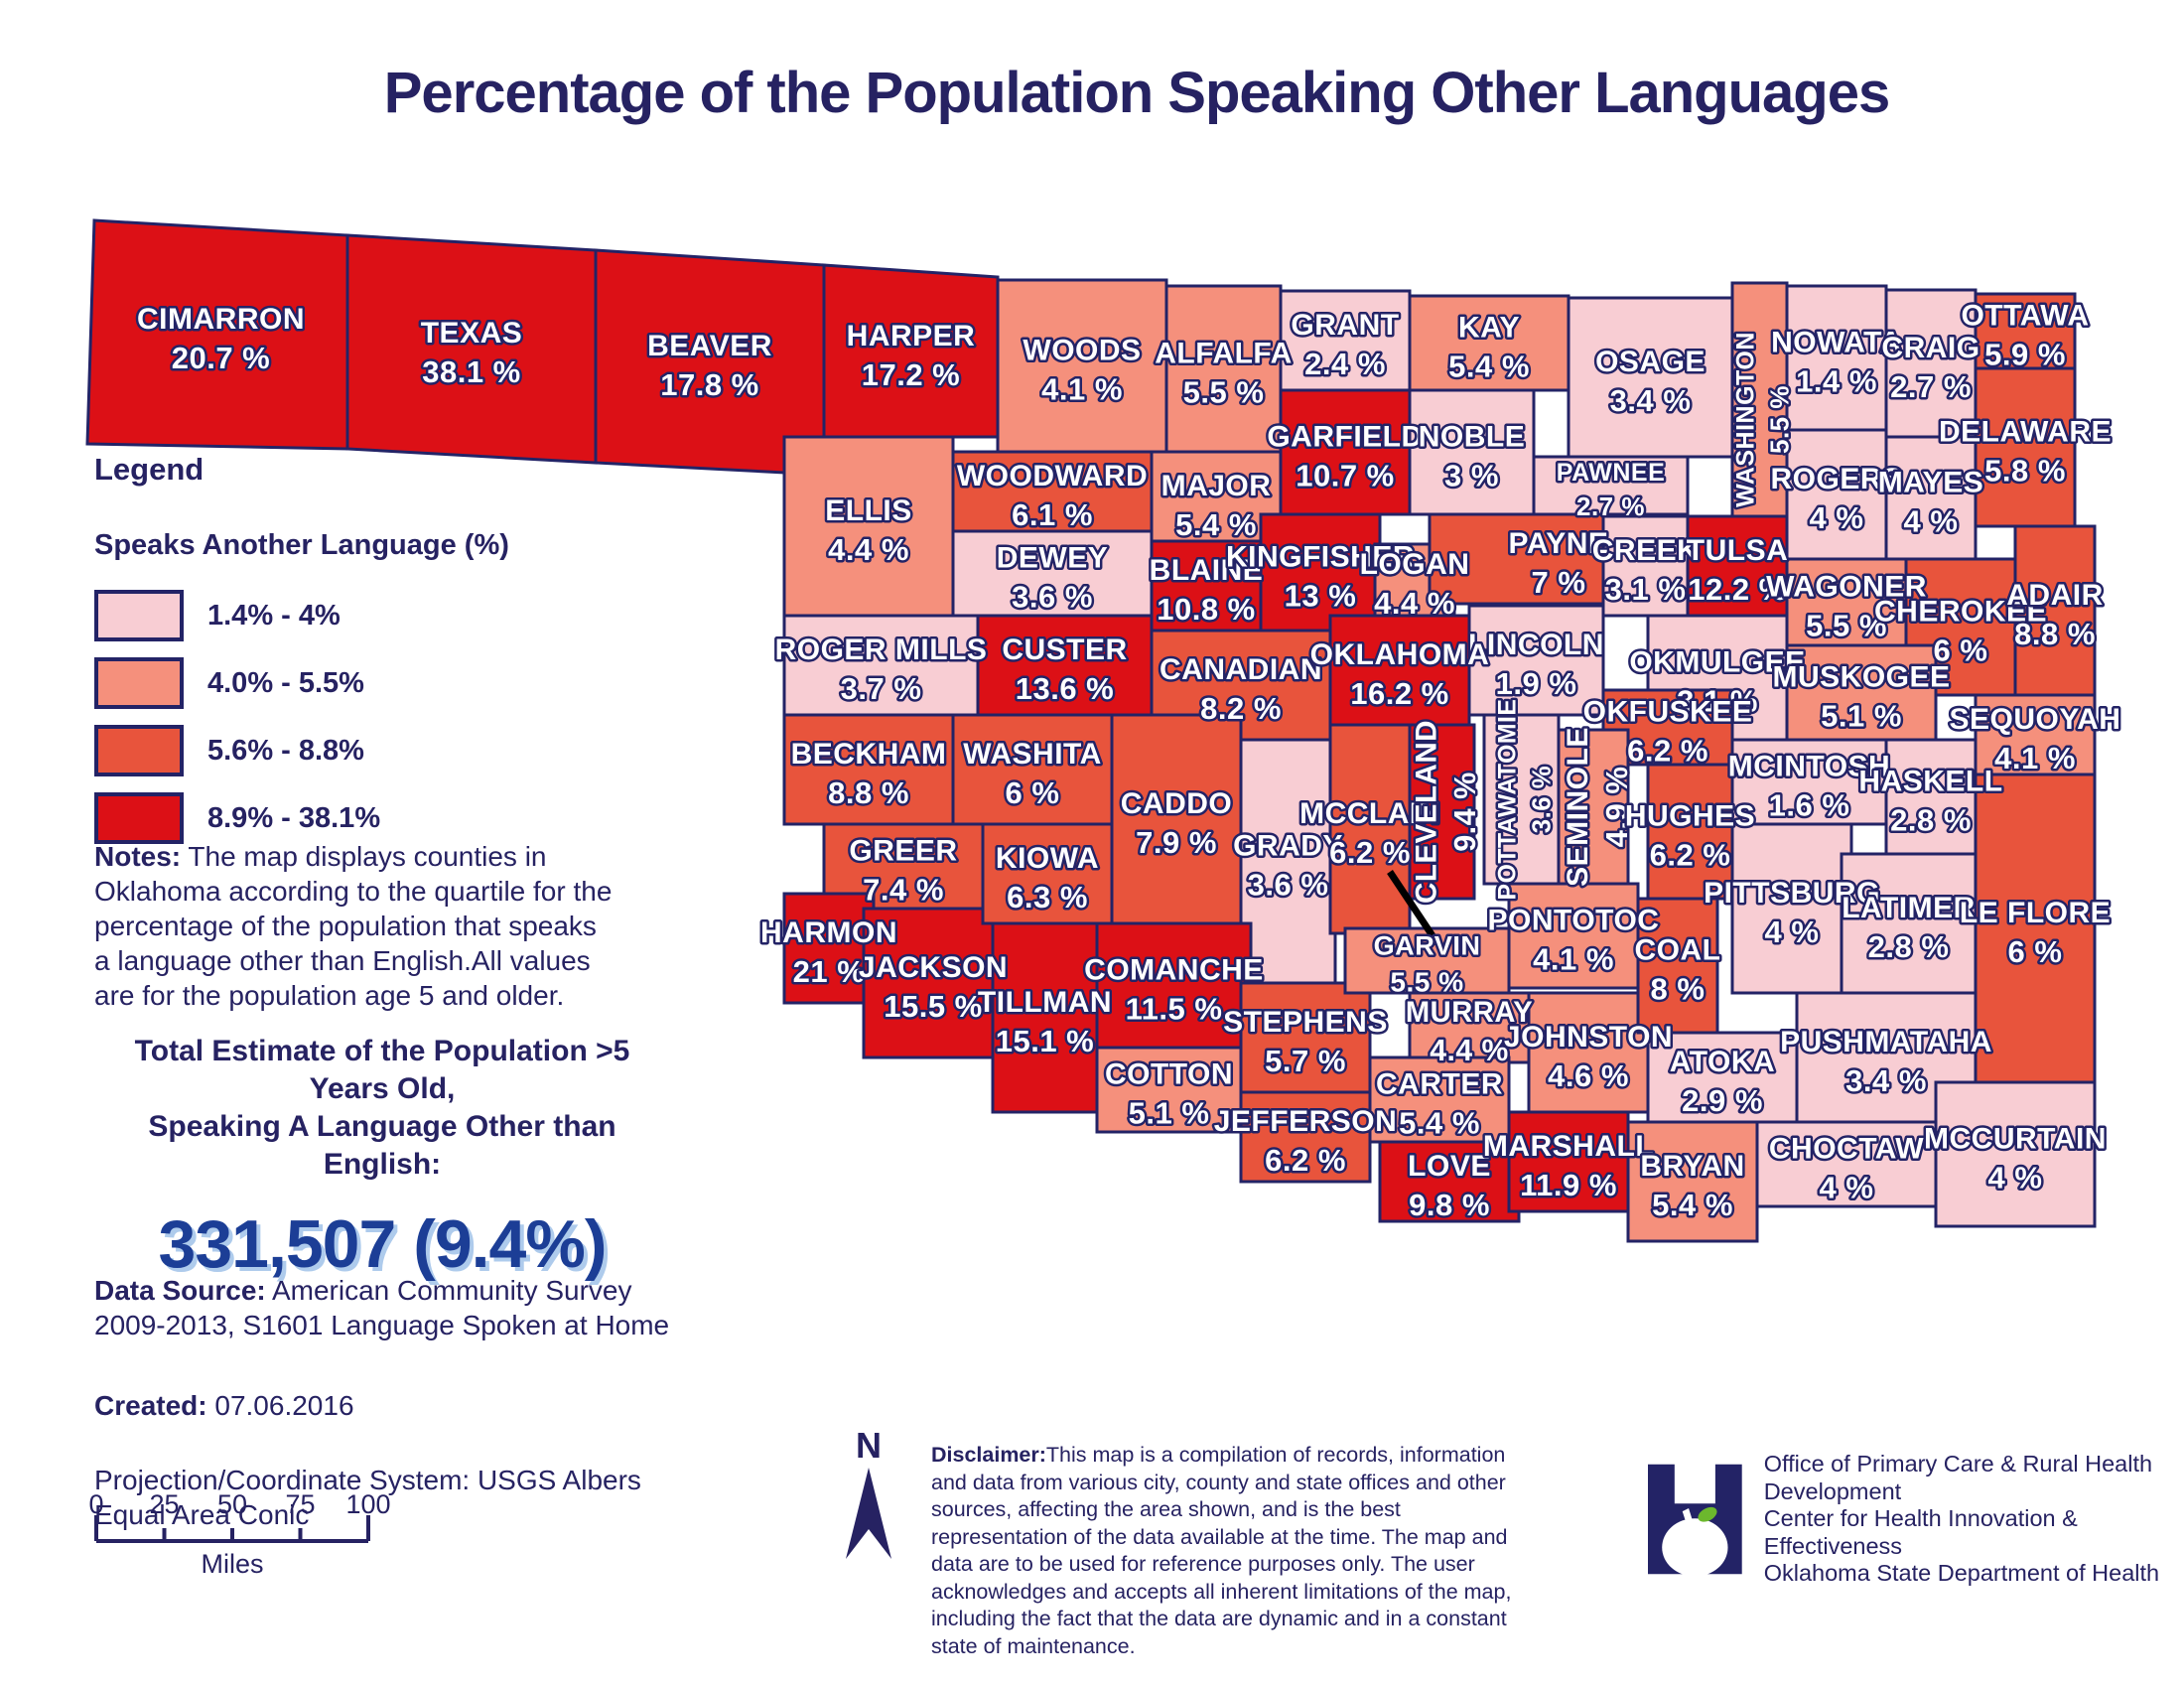 This screenshot has height=1688, width=2184. I want to click on county-label-craig: CRAIG 2.7 %, so click(1930, 368).